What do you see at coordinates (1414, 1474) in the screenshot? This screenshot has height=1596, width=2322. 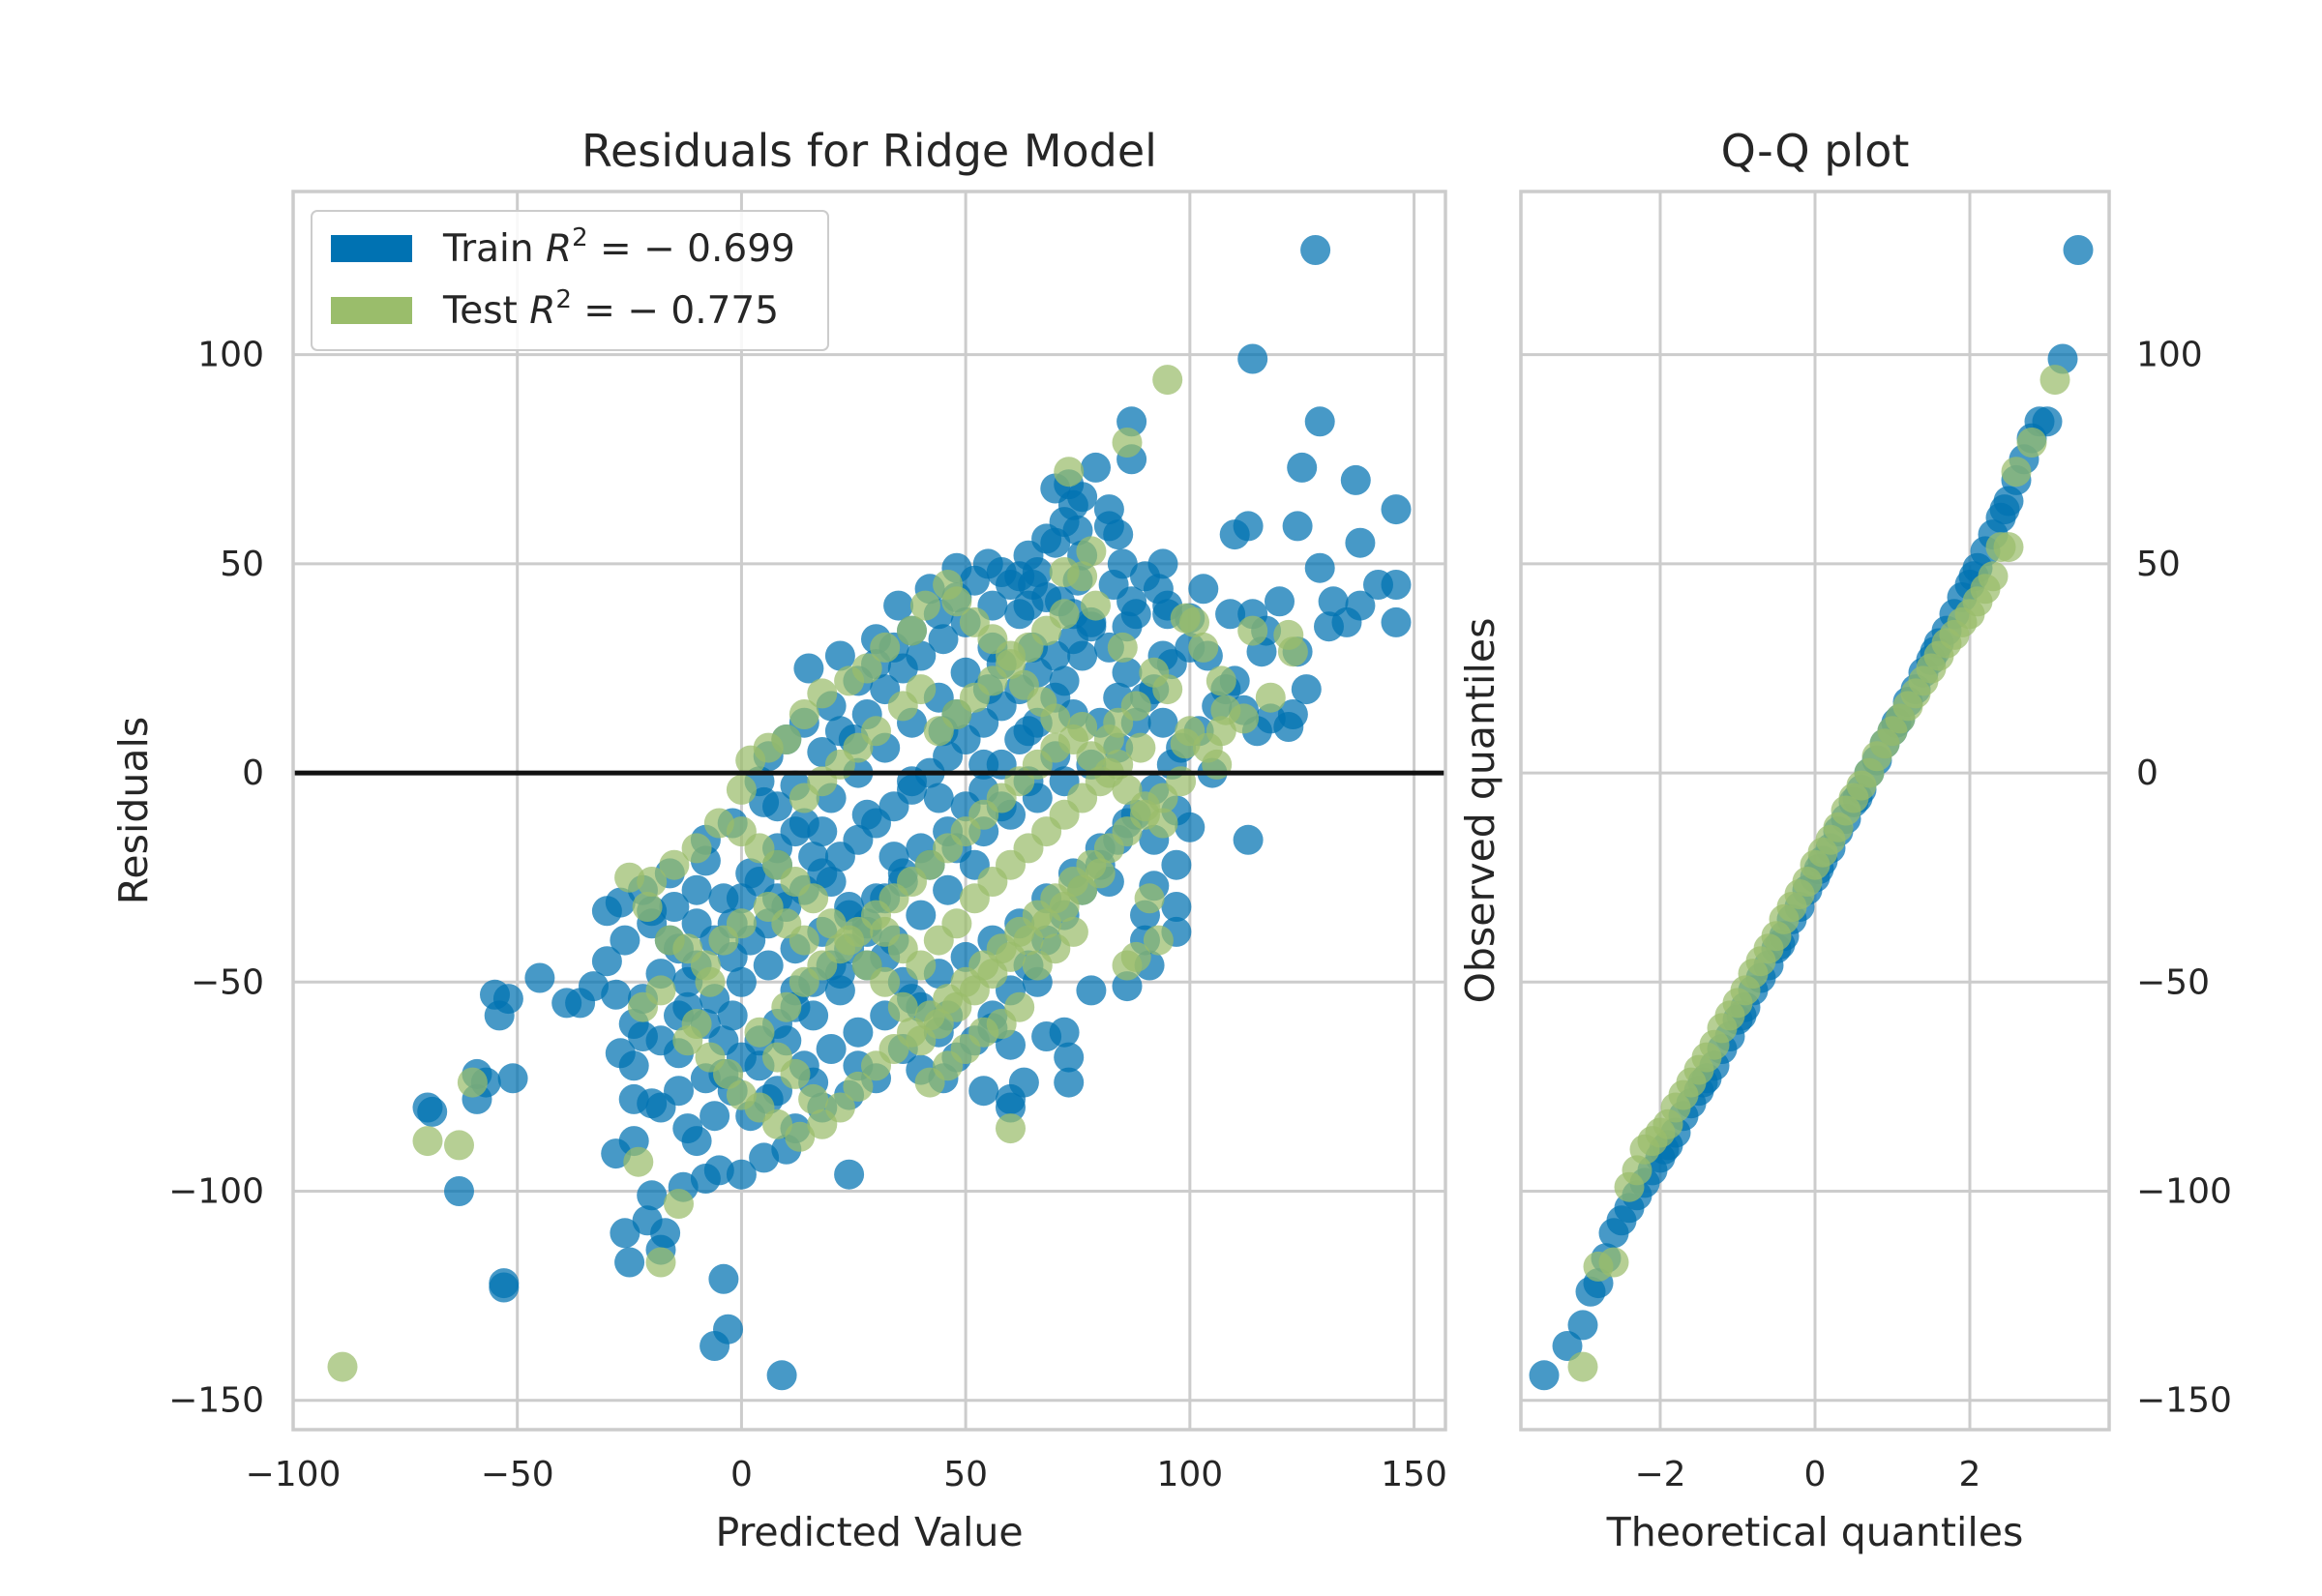 I see `x-tick-label: 150` at bounding box center [1414, 1474].